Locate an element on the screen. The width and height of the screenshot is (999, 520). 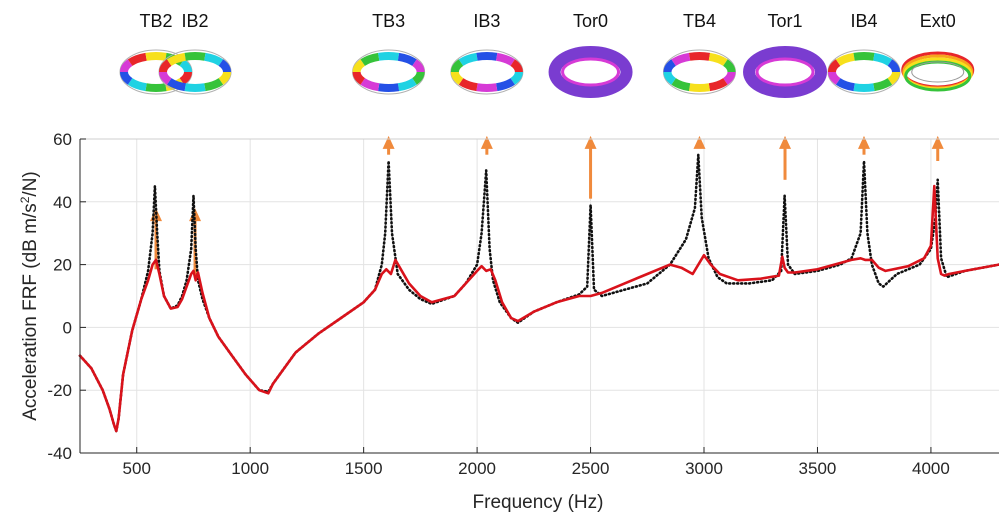
x-tick-label: 4000 is located at coordinates (931, 468).